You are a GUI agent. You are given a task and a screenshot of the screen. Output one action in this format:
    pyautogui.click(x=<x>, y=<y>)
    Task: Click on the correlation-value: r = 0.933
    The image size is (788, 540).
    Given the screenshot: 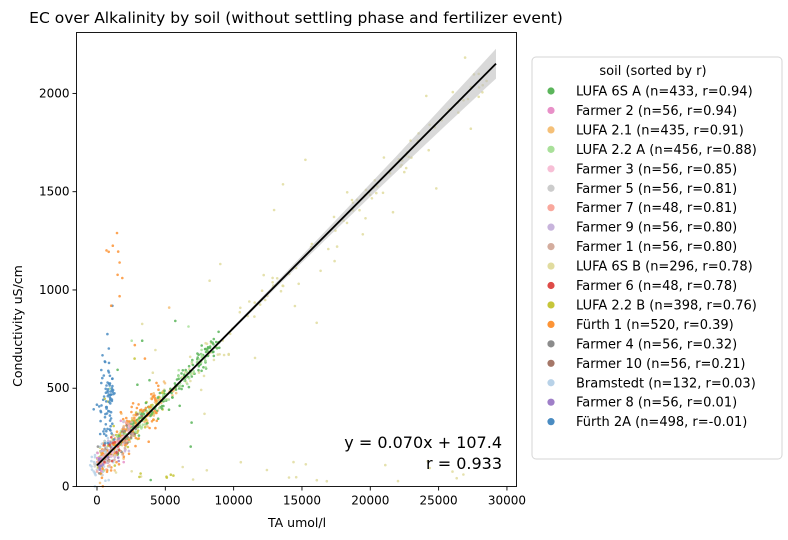 What is the action you would take?
    pyautogui.click(x=464, y=463)
    